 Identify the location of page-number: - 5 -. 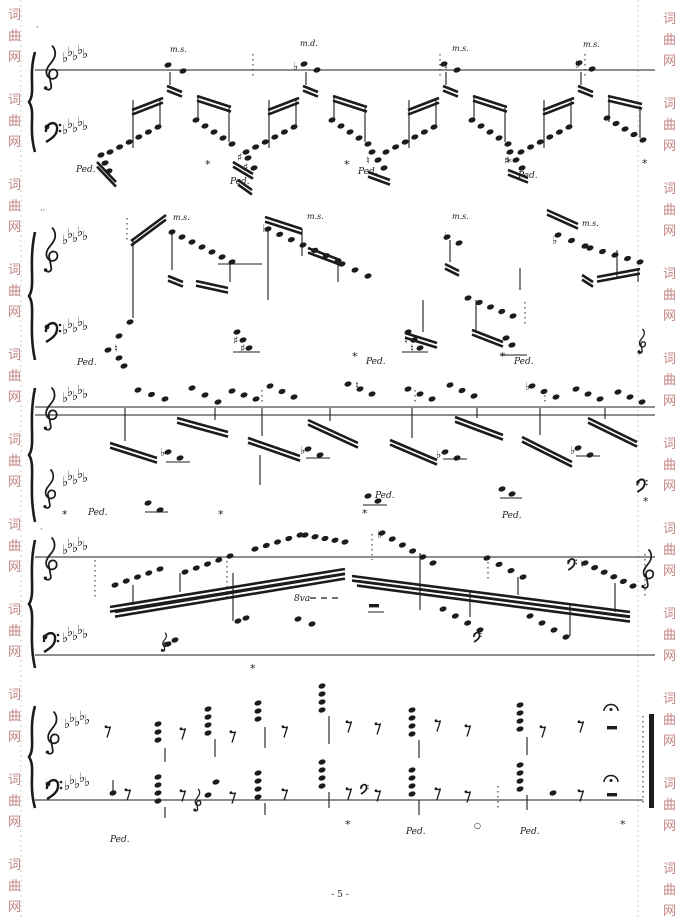
(340, 895).